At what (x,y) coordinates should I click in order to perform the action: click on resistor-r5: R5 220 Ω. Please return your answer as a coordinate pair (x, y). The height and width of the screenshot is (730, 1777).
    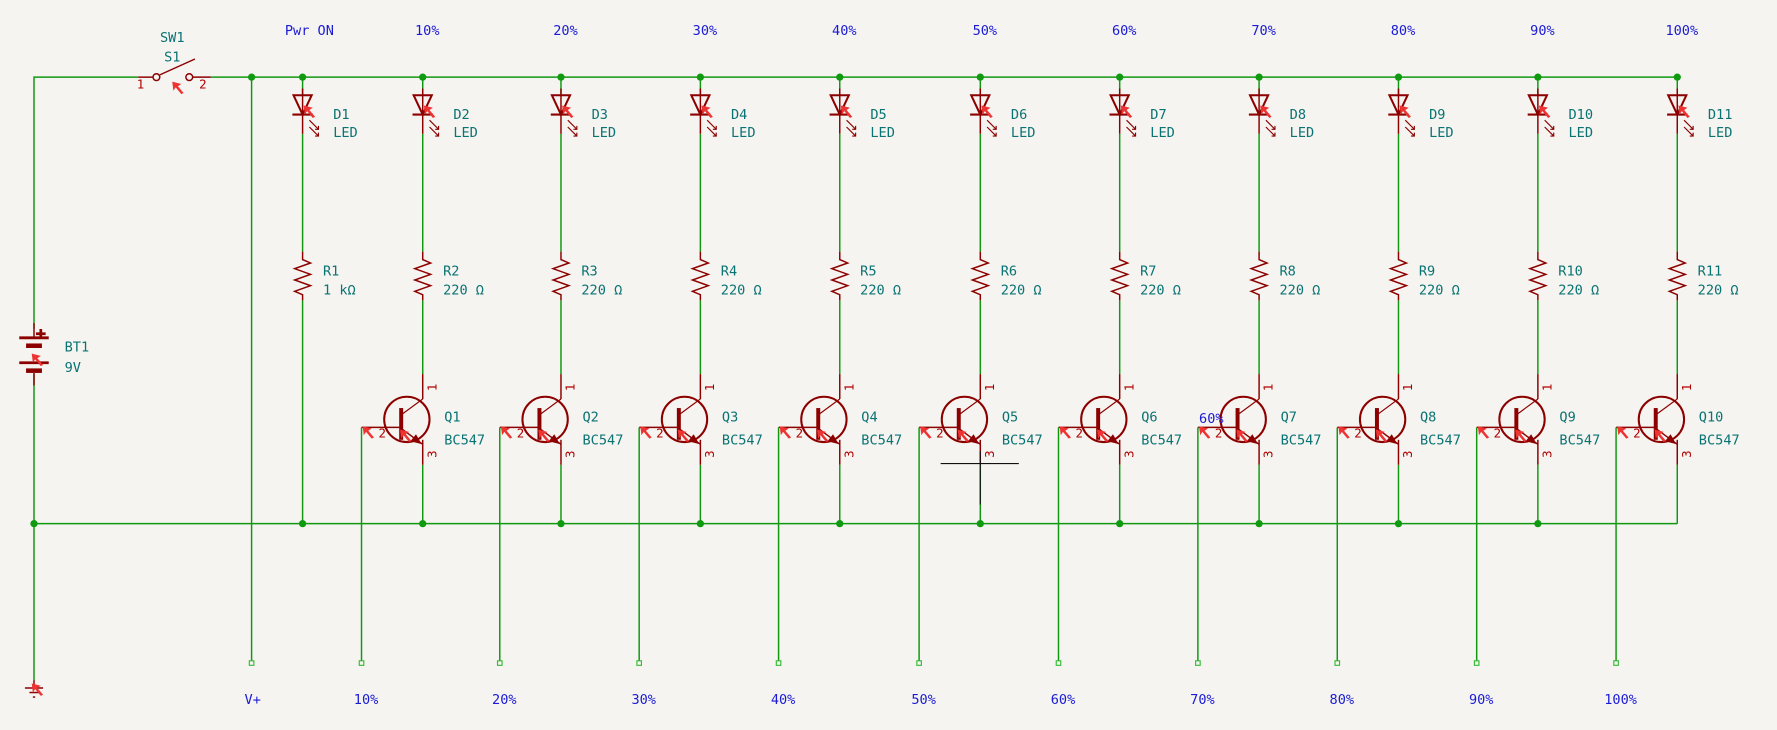
    Looking at the image, I should click on (865, 276).